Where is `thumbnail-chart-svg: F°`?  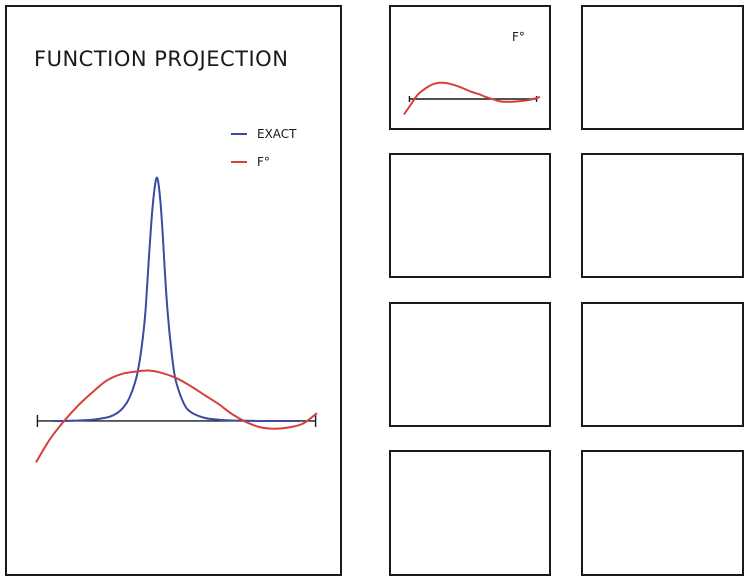
thumbnail-chart-svg: F° is located at coordinates (472, 72).